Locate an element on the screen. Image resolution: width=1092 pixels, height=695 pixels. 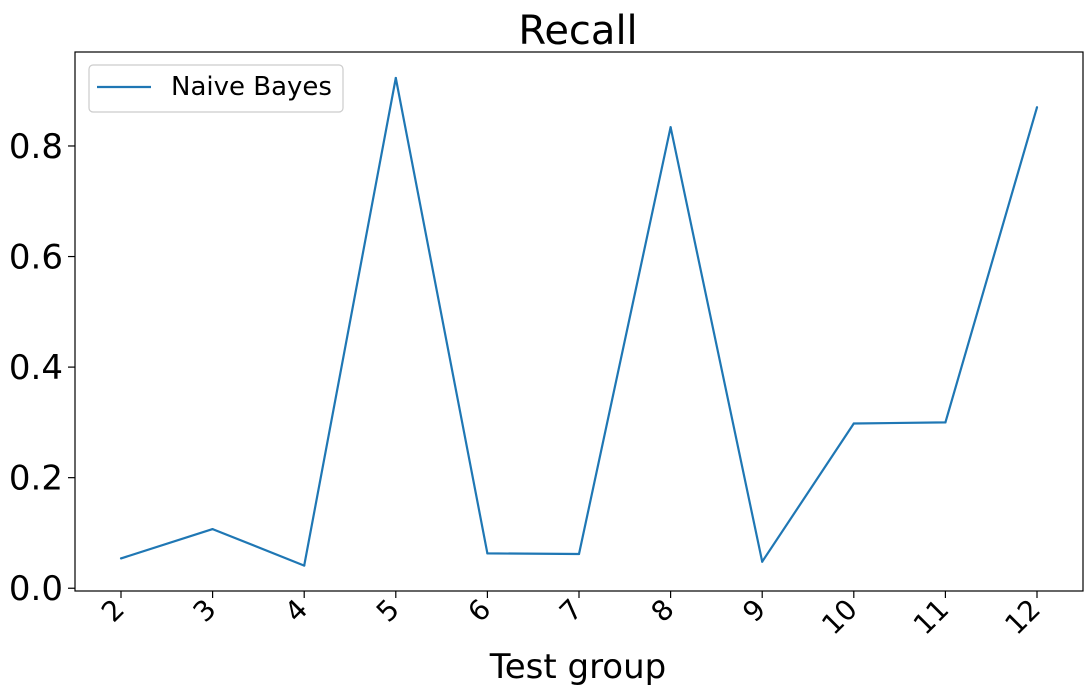
x-tick-label: 2 is located at coordinates (113, 611).